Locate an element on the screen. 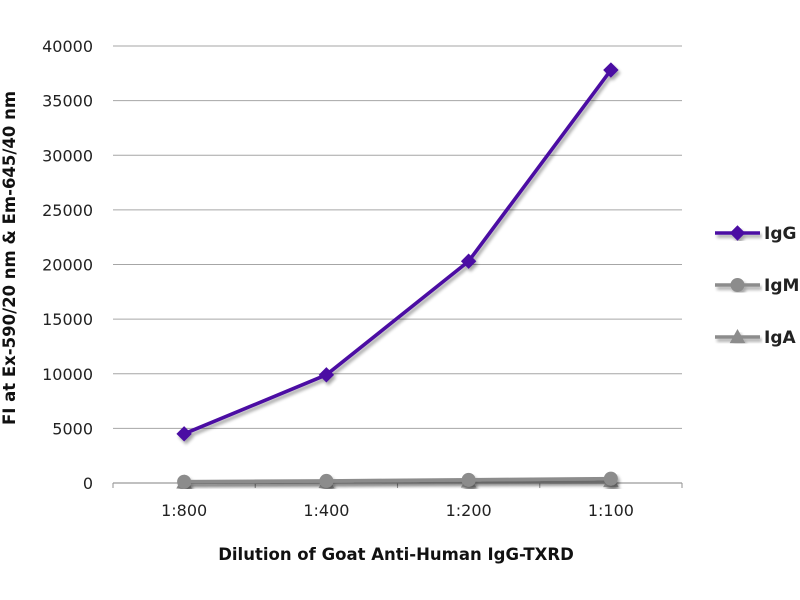 The height and width of the screenshot is (600, 800). y-tick-label: 40000 is located at coordinates (67, 46).